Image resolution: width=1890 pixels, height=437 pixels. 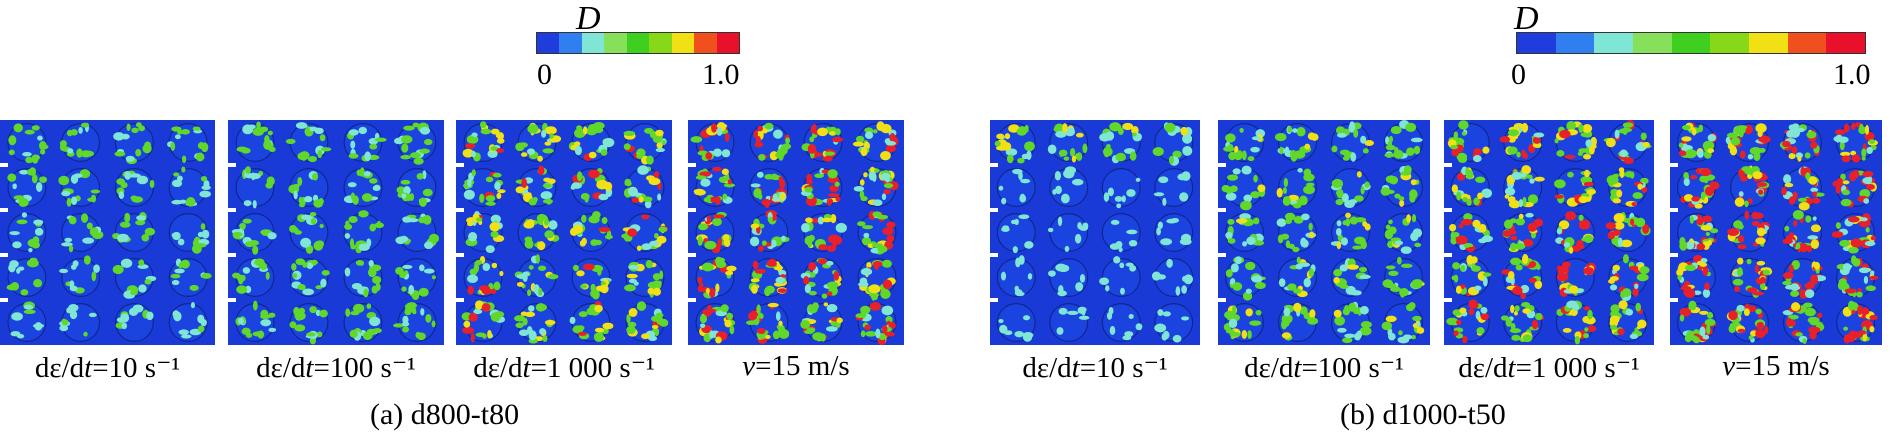 What do you see at coordinates (136, 368) in the screenshot?
I see `label-suffix: =10 s⁻¹` at bounding box center [136, 368].